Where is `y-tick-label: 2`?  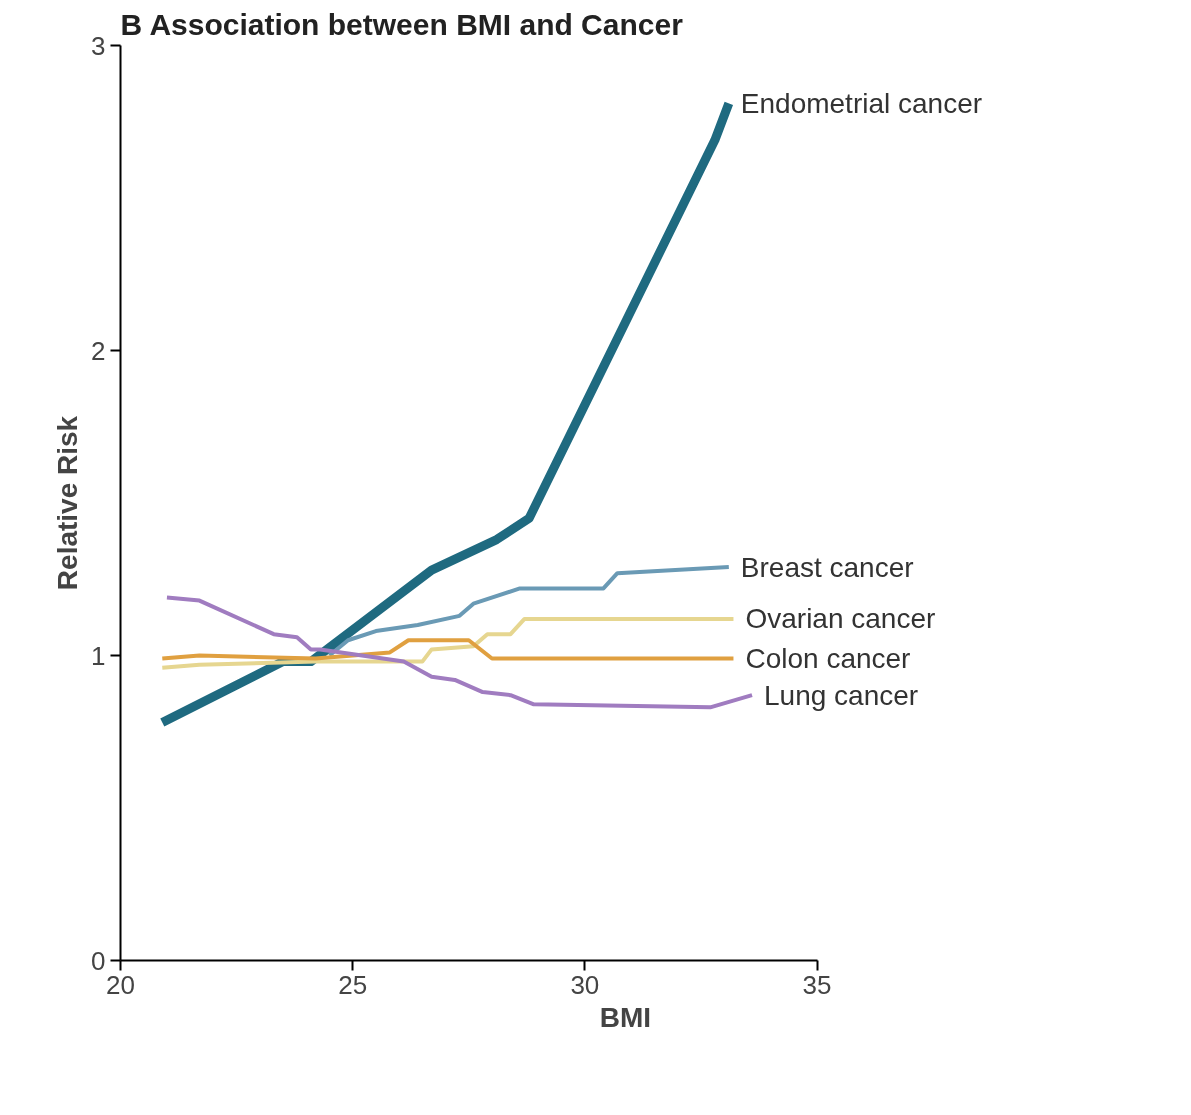 y-tick-label: 2 is located at coordinates (98, 350).